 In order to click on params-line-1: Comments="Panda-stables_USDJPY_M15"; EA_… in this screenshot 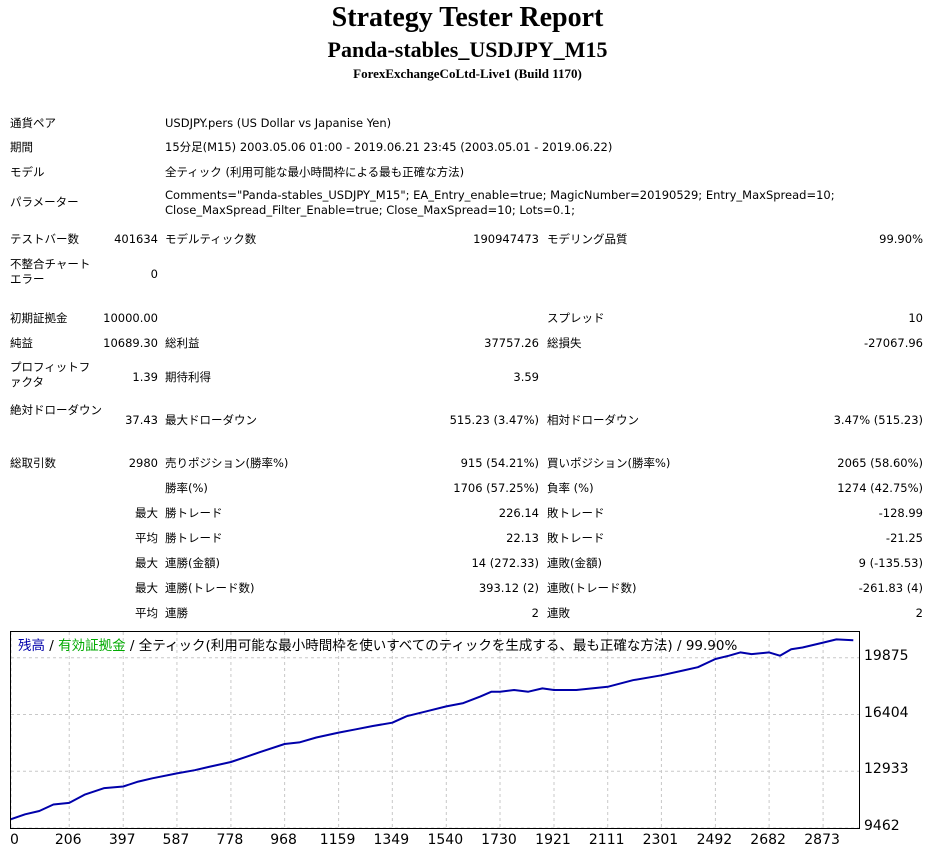, I will do `click(500, 195)`.